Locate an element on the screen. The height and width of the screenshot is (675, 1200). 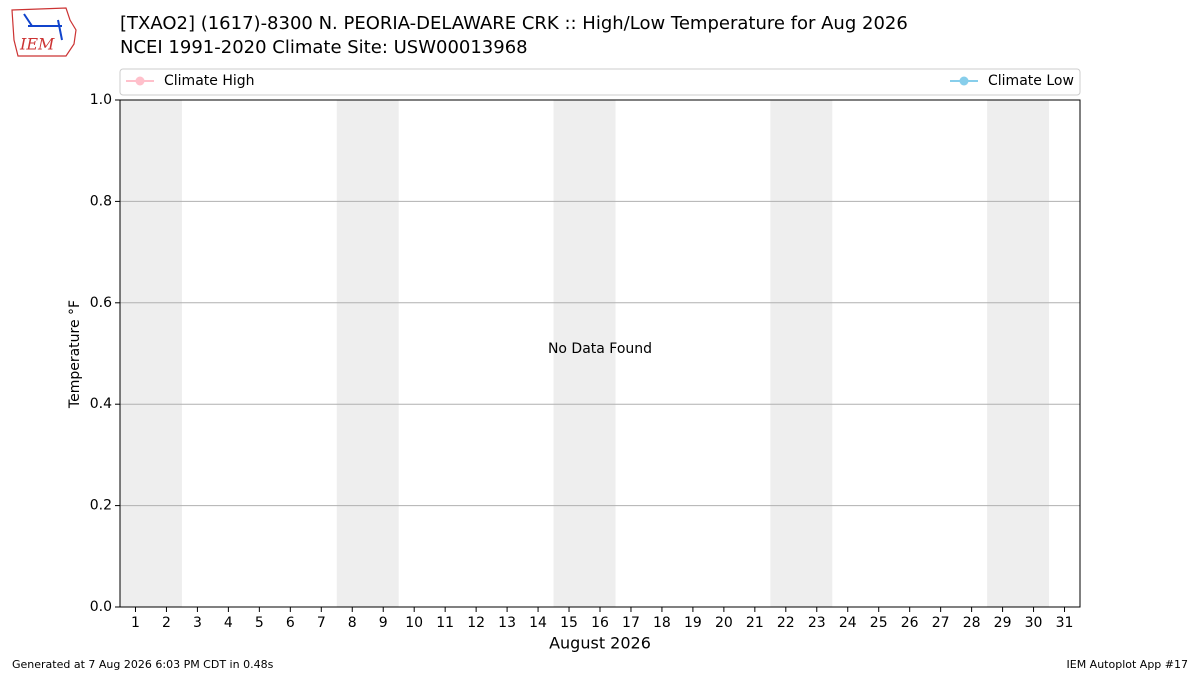
x-tick-label: 7 is located at coordinates (321, 623).